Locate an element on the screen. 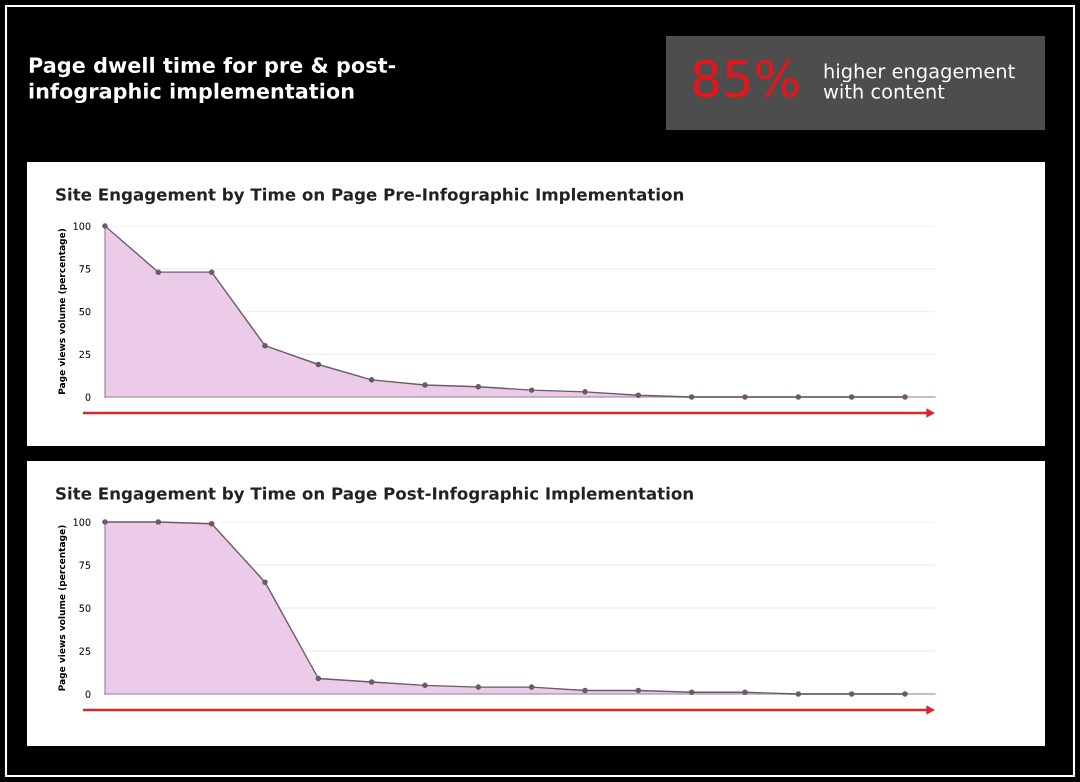 This screenshot has height=782, width=1080. text: 85% is located at coordinates (746, 78).